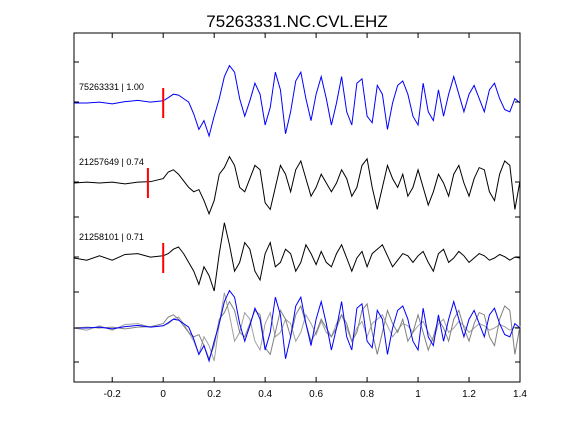 This screenshot has width=576, height=432. What do you see at coordinates (111, 237) in the screenshot?
I see `trace-label-3: 21258101 | 0.71` at bounding box center [111, 237].